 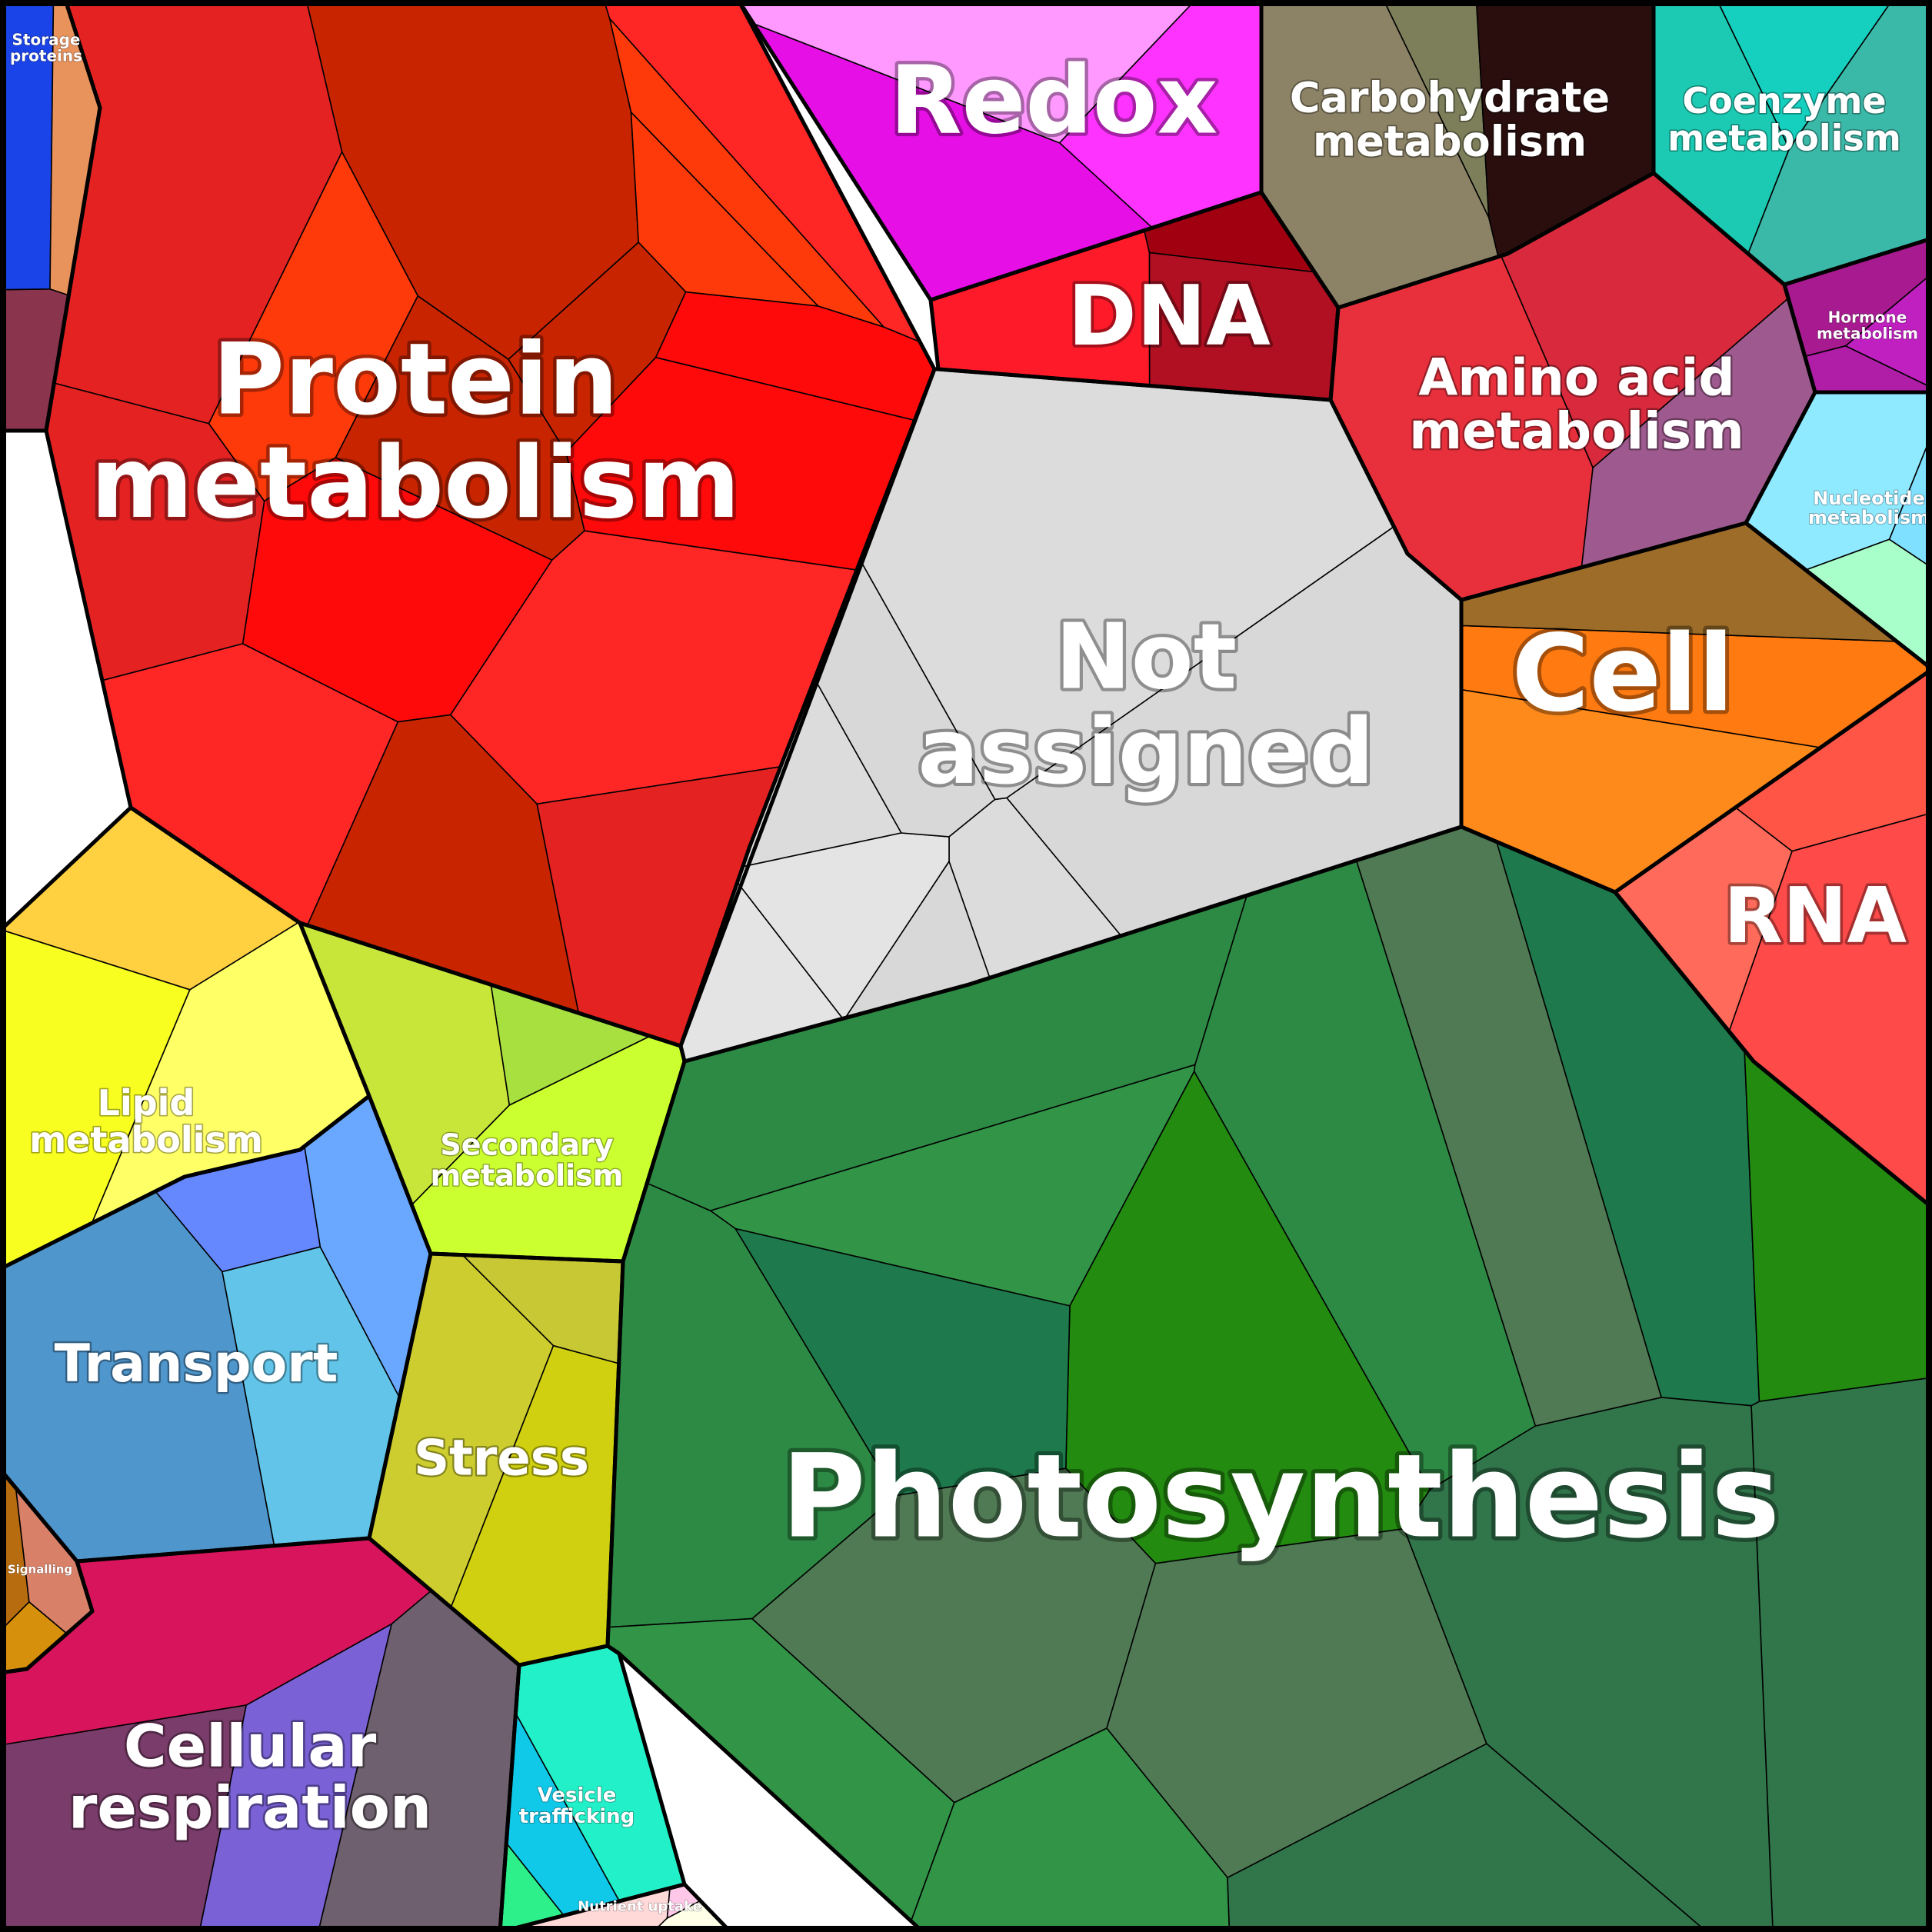 What do you see at coordinates (1784, 119) in the screenshot?
I see `coenzyme-metabolism-label: Coenzyme metabolism` at bounding box center [1784, 119].